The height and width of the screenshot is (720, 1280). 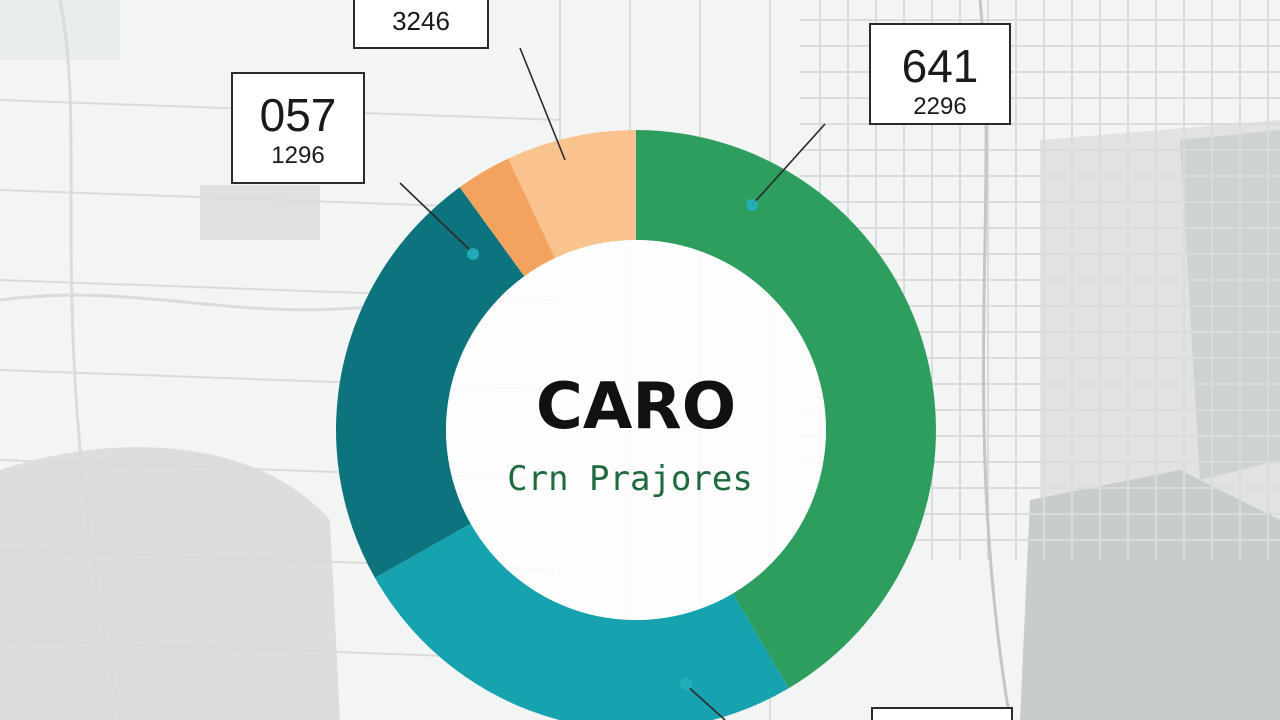 What do you see at coordinates (421, 21) in the screenshot?
I see `callout-value: 3246` at bounding box center [421, 21].